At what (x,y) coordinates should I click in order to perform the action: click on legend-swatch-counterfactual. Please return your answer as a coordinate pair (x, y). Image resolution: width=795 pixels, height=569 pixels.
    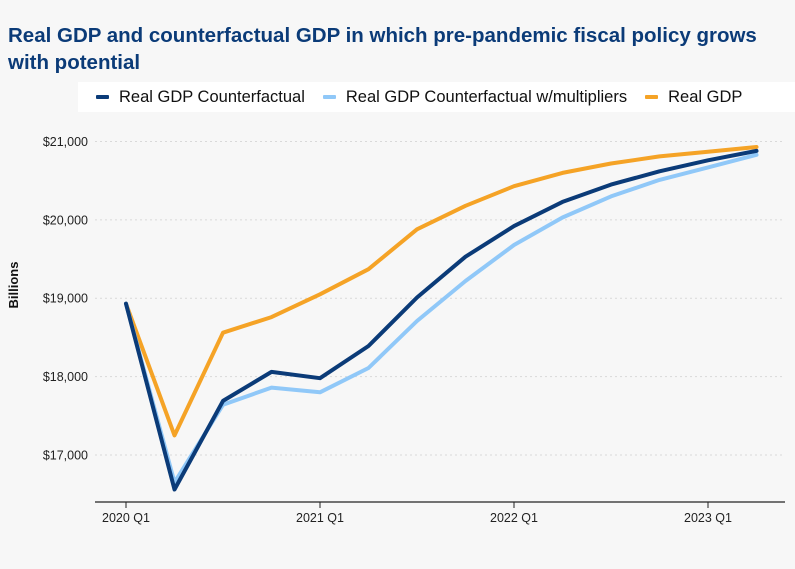
    Looking at the image, I should click on (102, 97).